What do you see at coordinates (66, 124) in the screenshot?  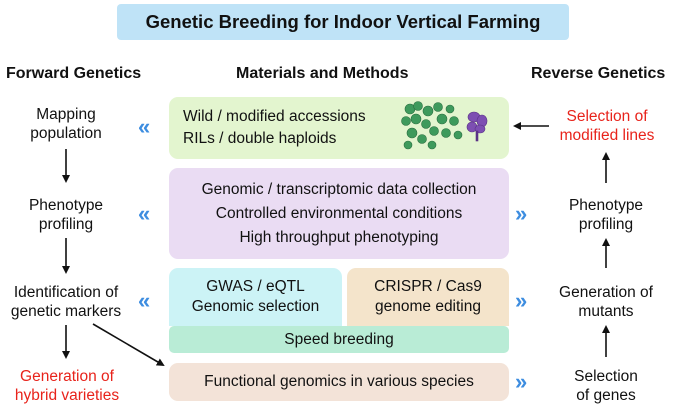 I see `mapping-population-label: Mapping population` at bounding box center [66, 124].